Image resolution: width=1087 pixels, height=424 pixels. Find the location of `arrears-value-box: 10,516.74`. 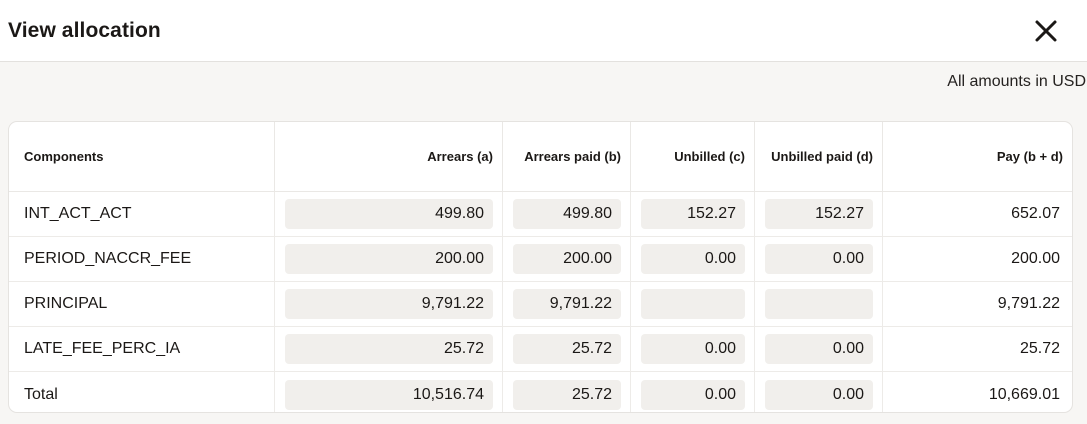

arrears-value-box: 10,516.74 is located at coordinates (389, 394).